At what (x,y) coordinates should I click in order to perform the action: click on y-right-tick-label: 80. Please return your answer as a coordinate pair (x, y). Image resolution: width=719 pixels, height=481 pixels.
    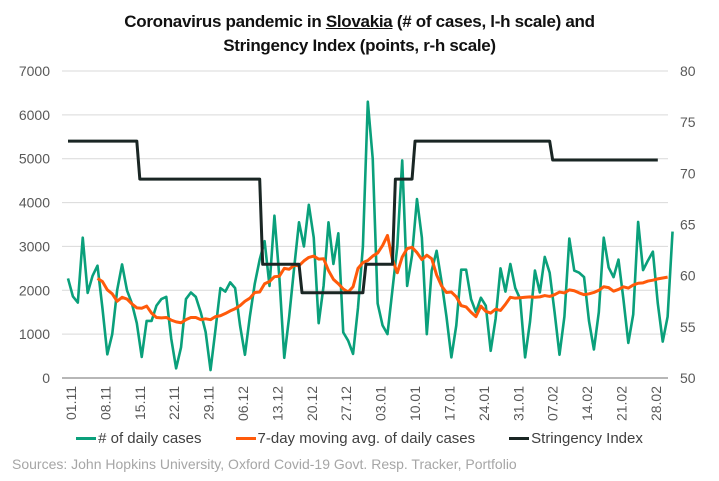
    Looking at the image, I should click on (688, 71).